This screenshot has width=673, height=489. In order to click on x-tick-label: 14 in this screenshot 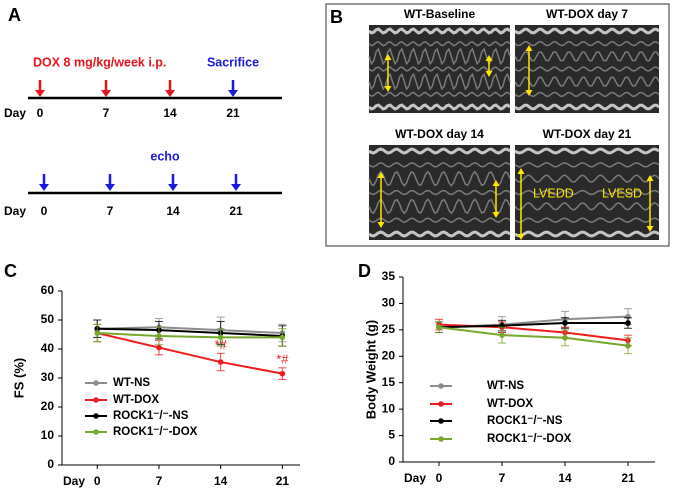, I will do `click(565, 478)`.